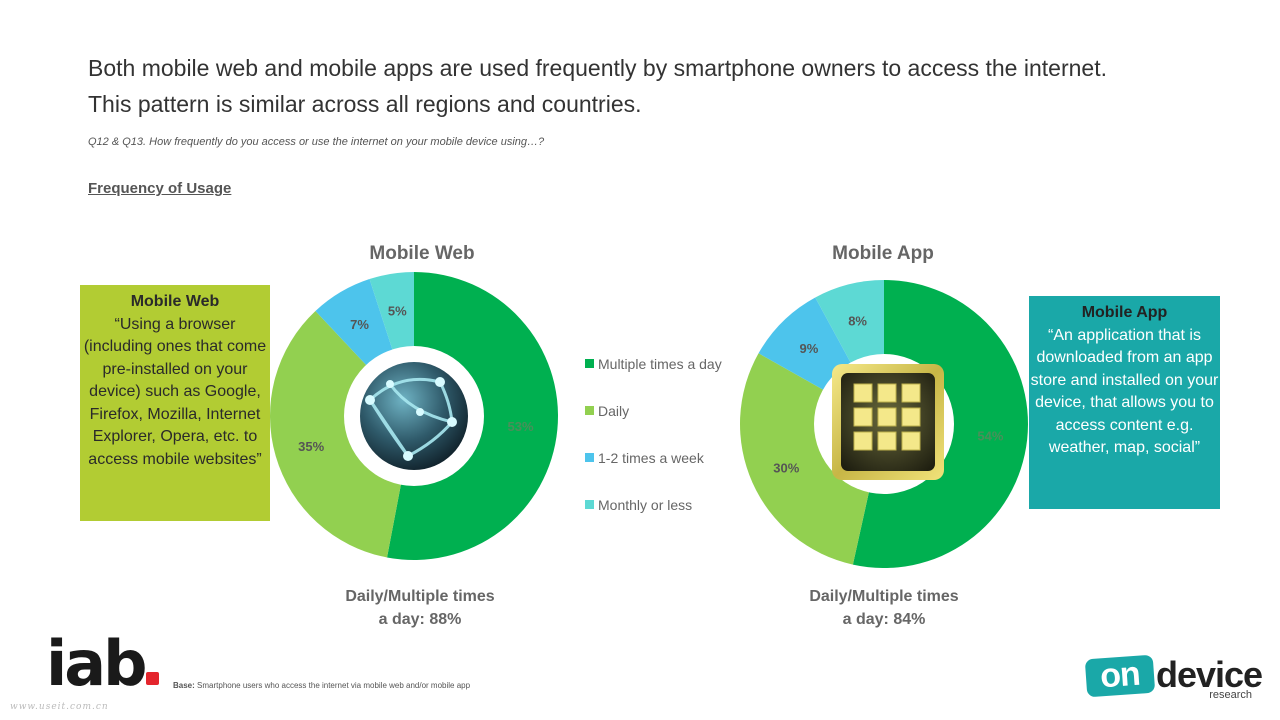 Image resolution: width=1280 pixels, height=720 pixels. I want to click on ondevice-logo-research: research, so click(1230, 695).